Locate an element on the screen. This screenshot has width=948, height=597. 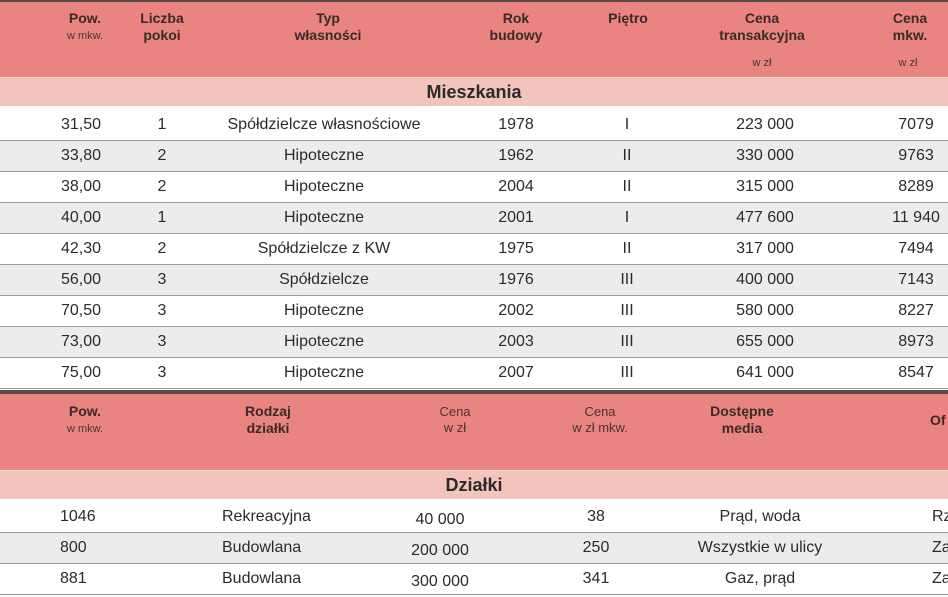
header-pow: Pow. is located at coordinates (85, 18).